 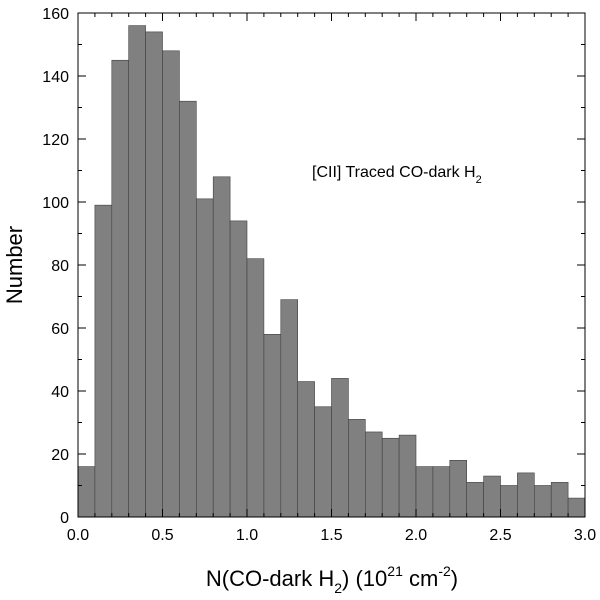 What do you see at coordinates (270, 578) in the screenshot?
I see `xlabel-main: N(CO-dark H` at bounding box center [270, 578].